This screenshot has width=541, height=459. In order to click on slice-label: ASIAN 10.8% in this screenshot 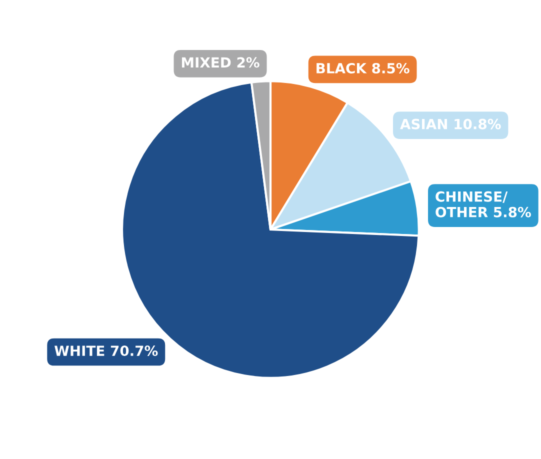, I will do `click(450, 124)`.